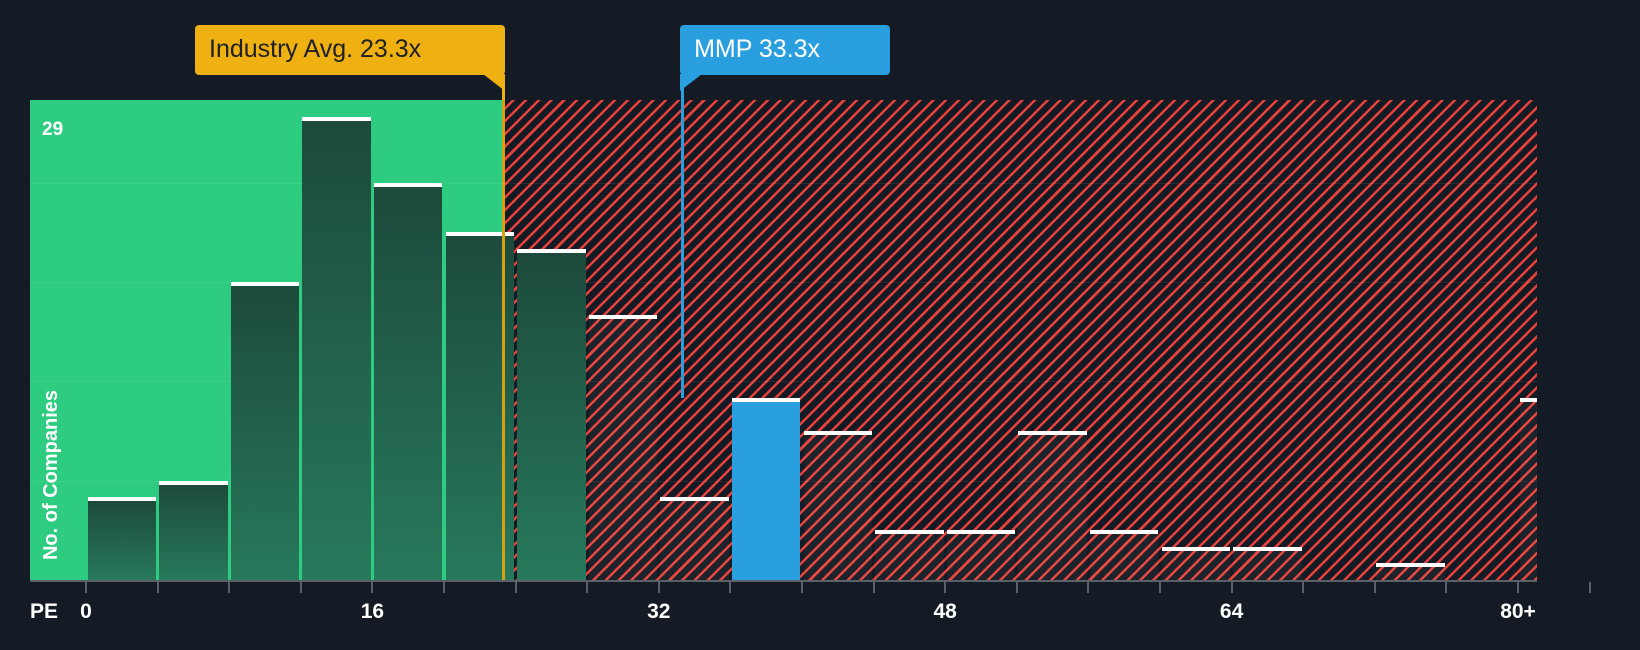  What do you see at coordinates (783, 581) in the screenshot?
I see `x-axis-line` at bounding box center [783, 581].